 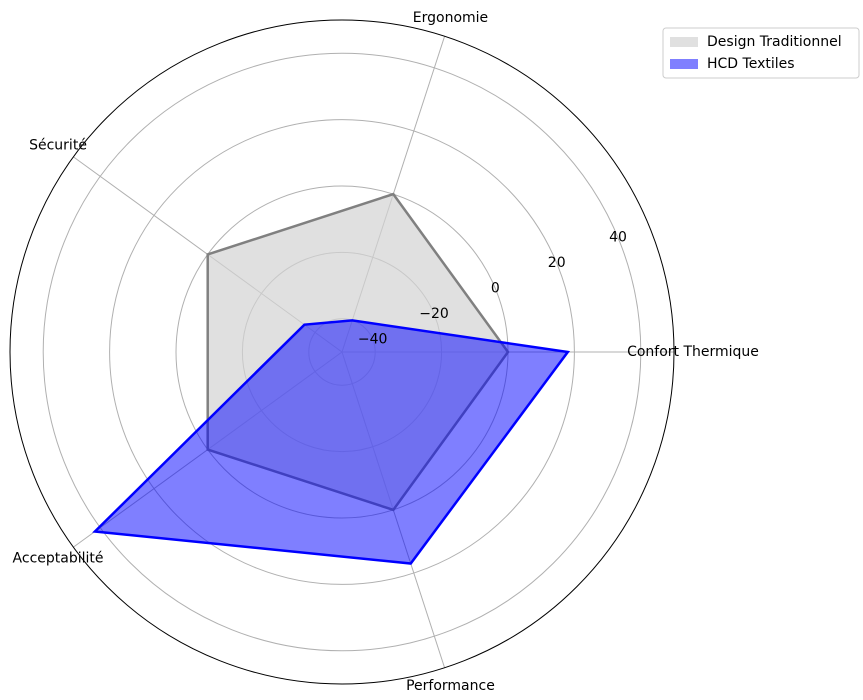 What do you see at coordinates (373, 339) in the screenshot?
I see `r-tick-label: −40` at bounding box center [373, 339].